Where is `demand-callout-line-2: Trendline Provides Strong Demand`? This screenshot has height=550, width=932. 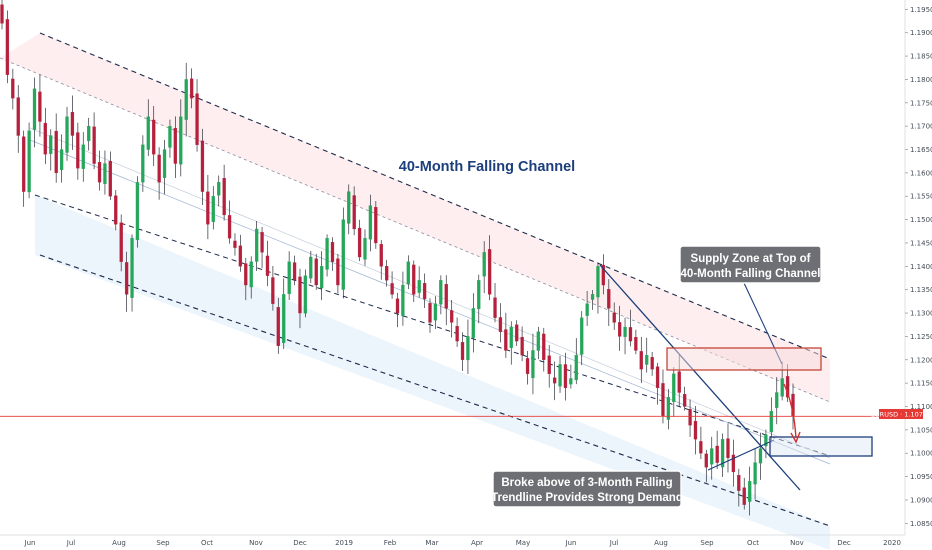 demand-callout-line-2: Trendline Provides Strong Demand is located at coordinates (587, 498).